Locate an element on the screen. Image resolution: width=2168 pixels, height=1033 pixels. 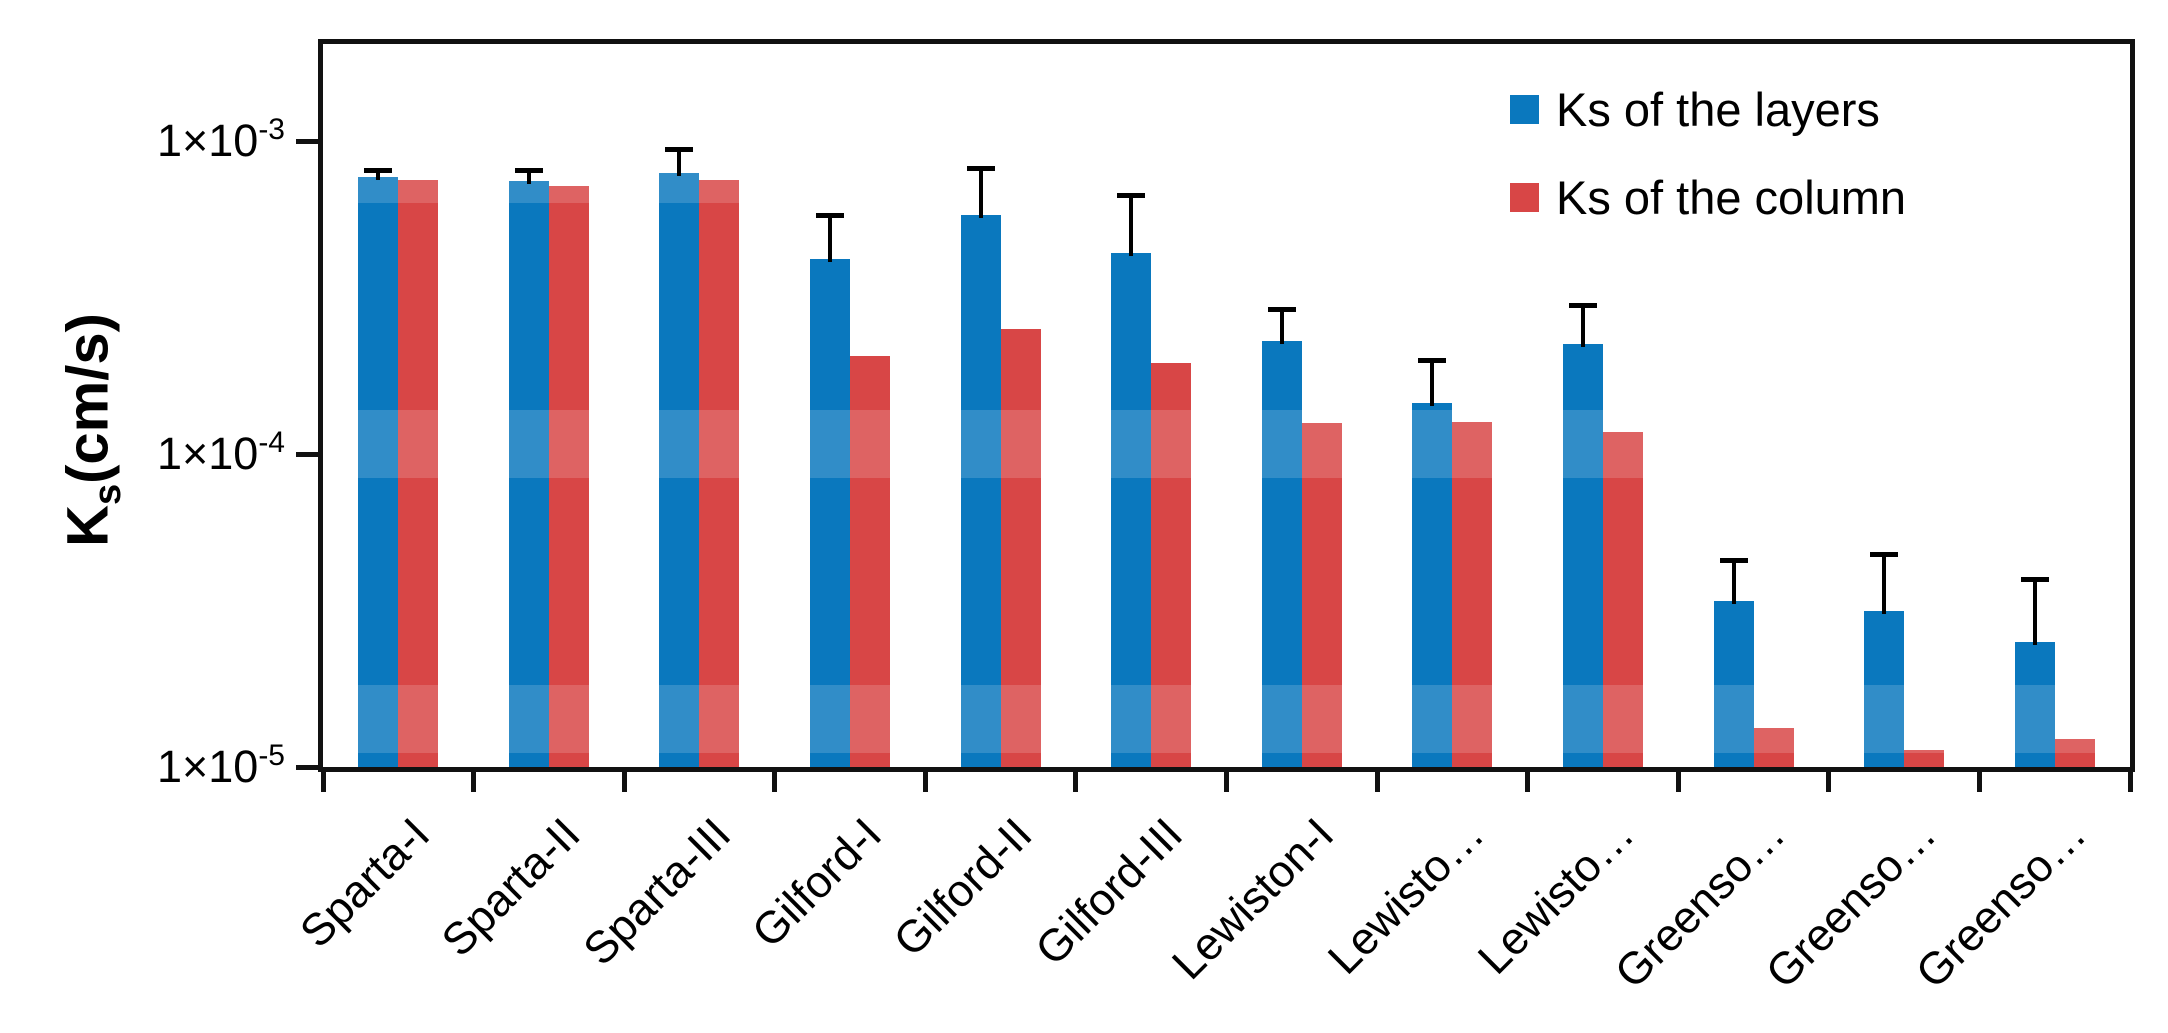
x-category-label-3: Gilford-I is located at coordinates (816, 883).